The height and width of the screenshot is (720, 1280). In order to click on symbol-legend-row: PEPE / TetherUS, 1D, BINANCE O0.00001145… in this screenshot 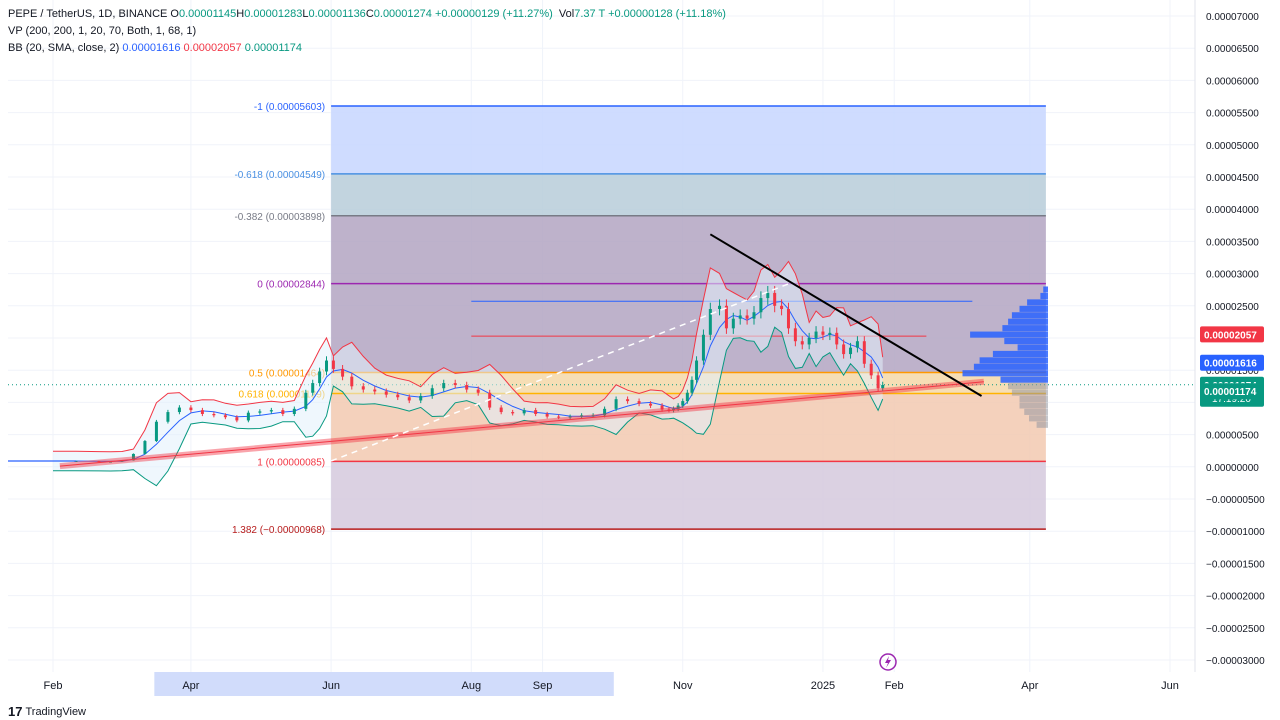, I will do `click(367, 14)`.